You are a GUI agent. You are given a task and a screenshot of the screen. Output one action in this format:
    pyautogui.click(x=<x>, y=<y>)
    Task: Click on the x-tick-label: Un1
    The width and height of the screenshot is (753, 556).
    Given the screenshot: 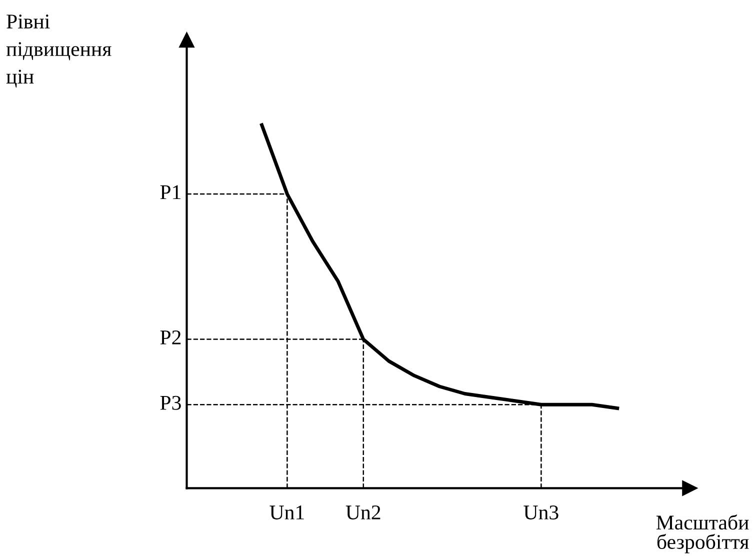 What is the action you would take?
    pyautogui.click(x=287, y=513)
    